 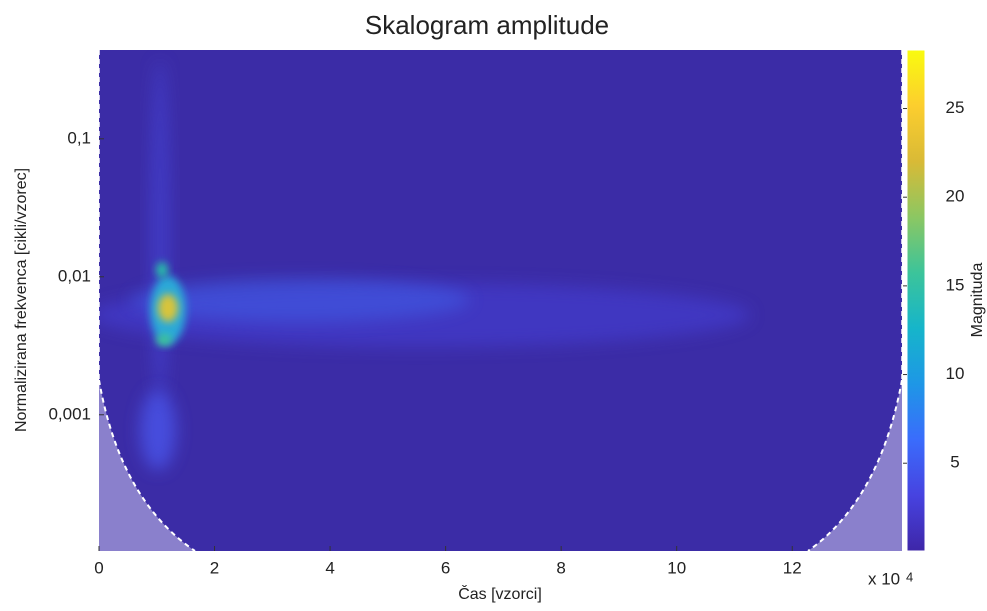 I want to click on x-tick-label: 10, so click(x=676, y=567).